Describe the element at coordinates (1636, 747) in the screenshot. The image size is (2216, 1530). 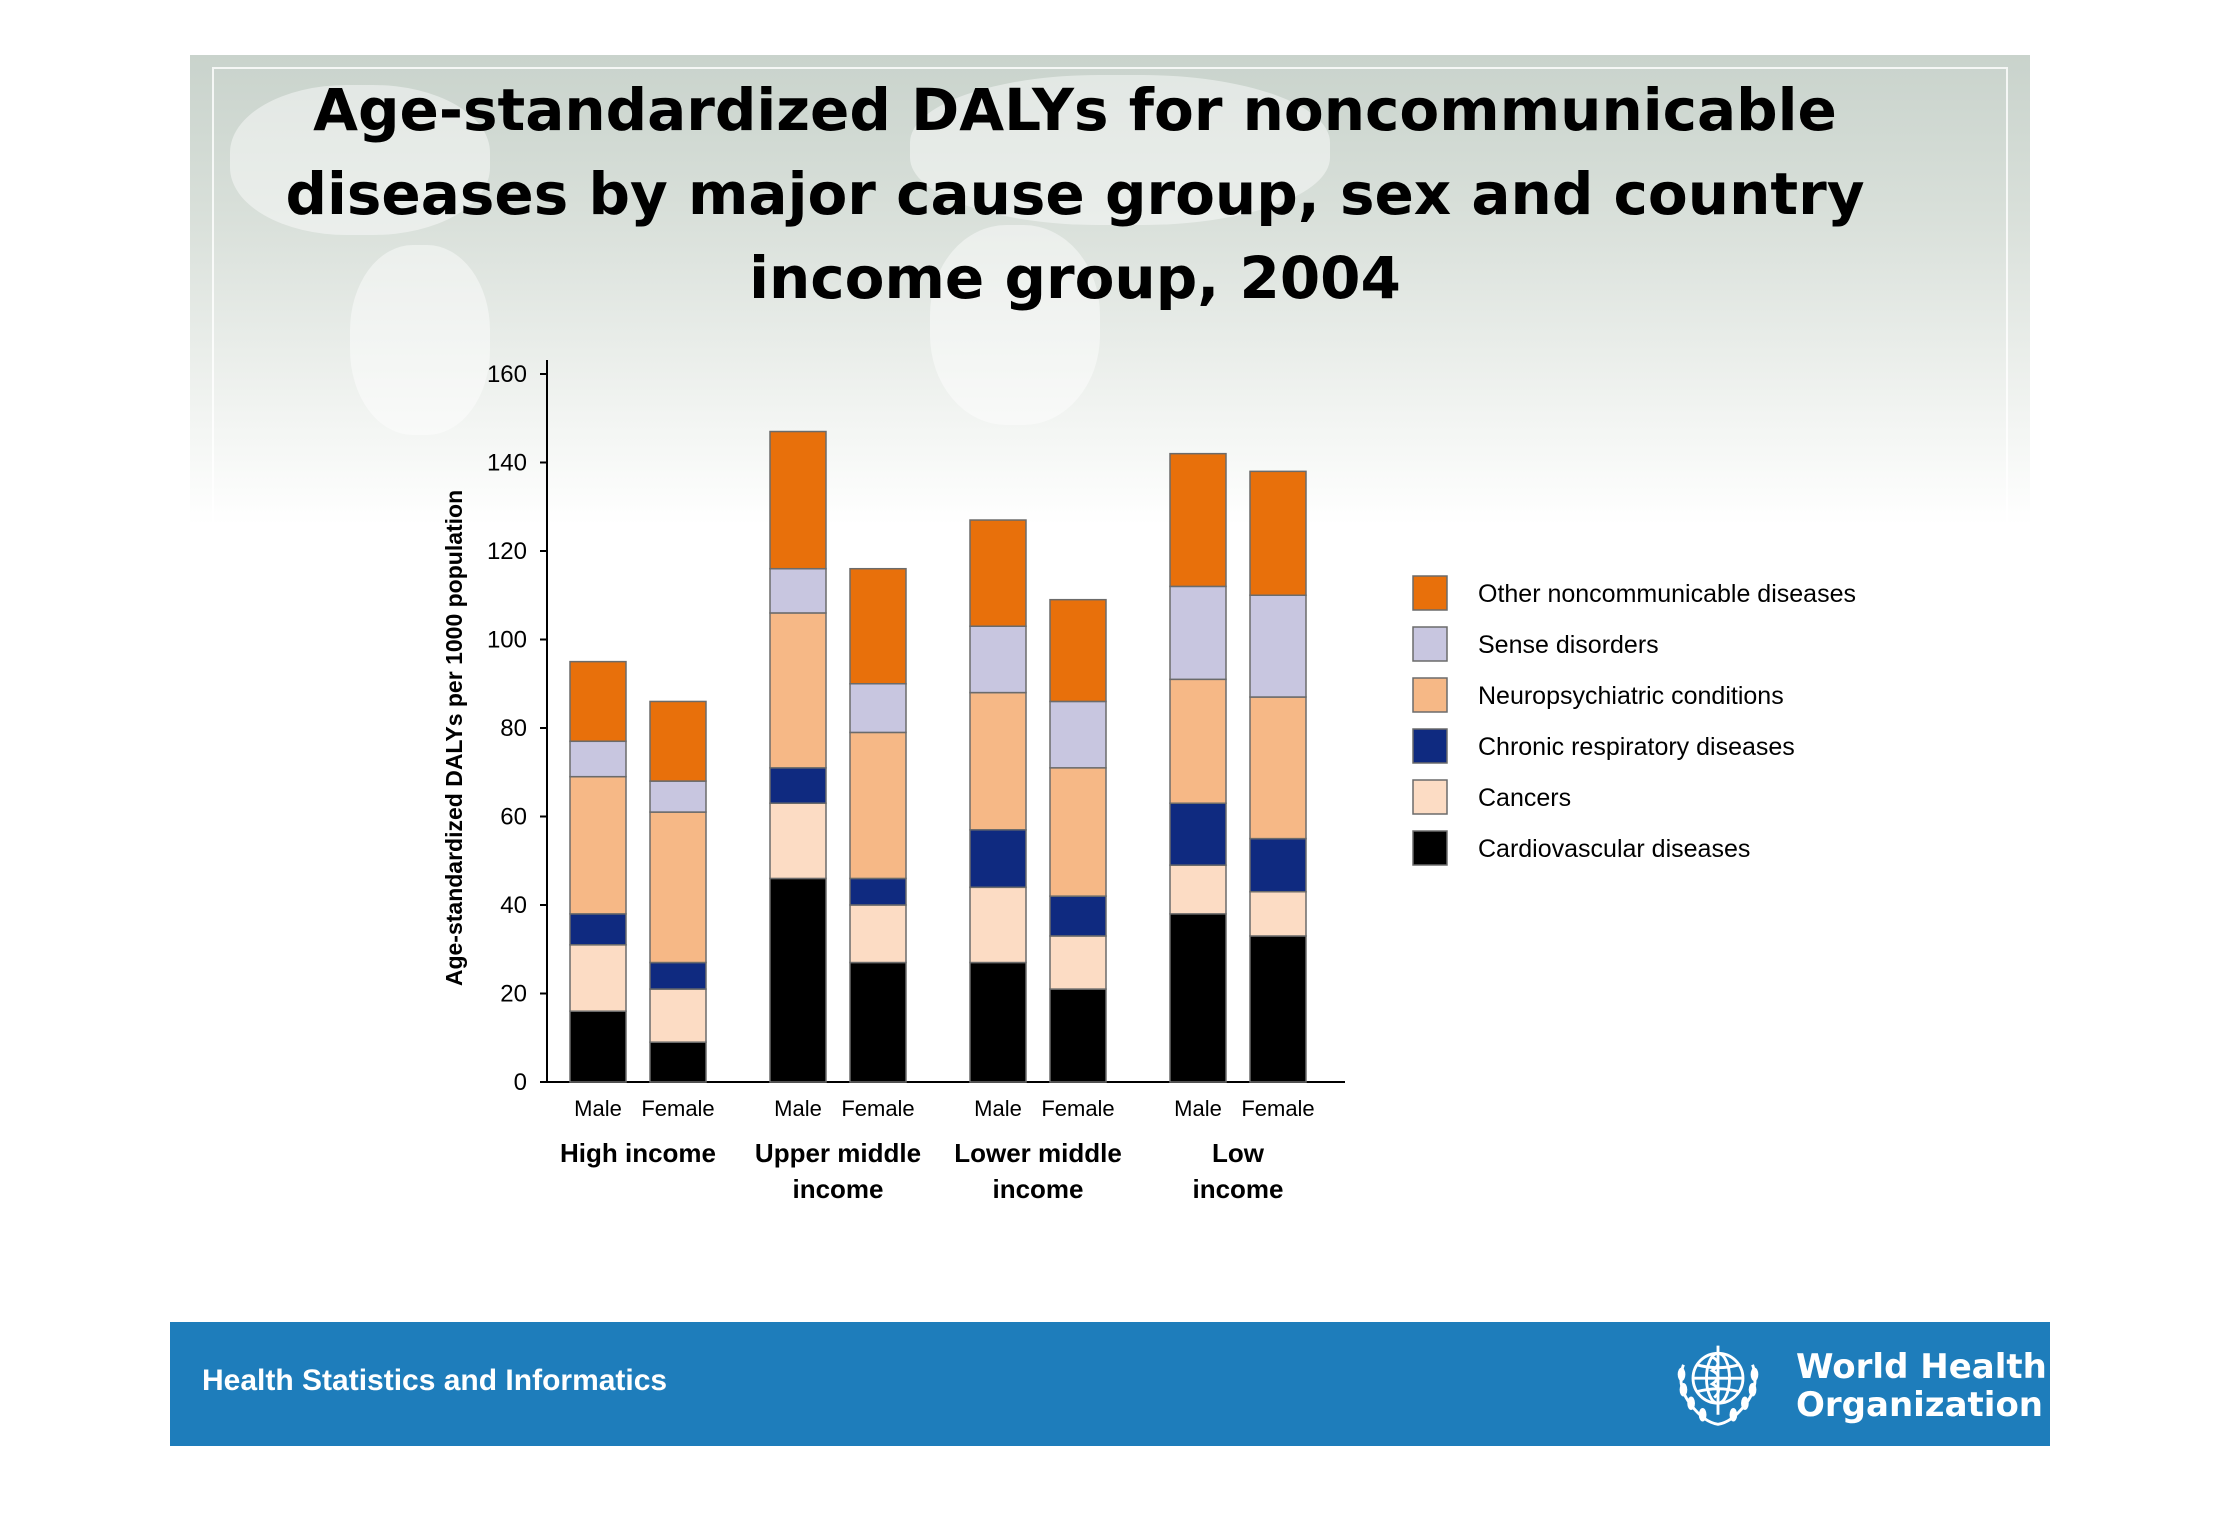
I see `legend-label: Chronic respiratory diseases` at that location.